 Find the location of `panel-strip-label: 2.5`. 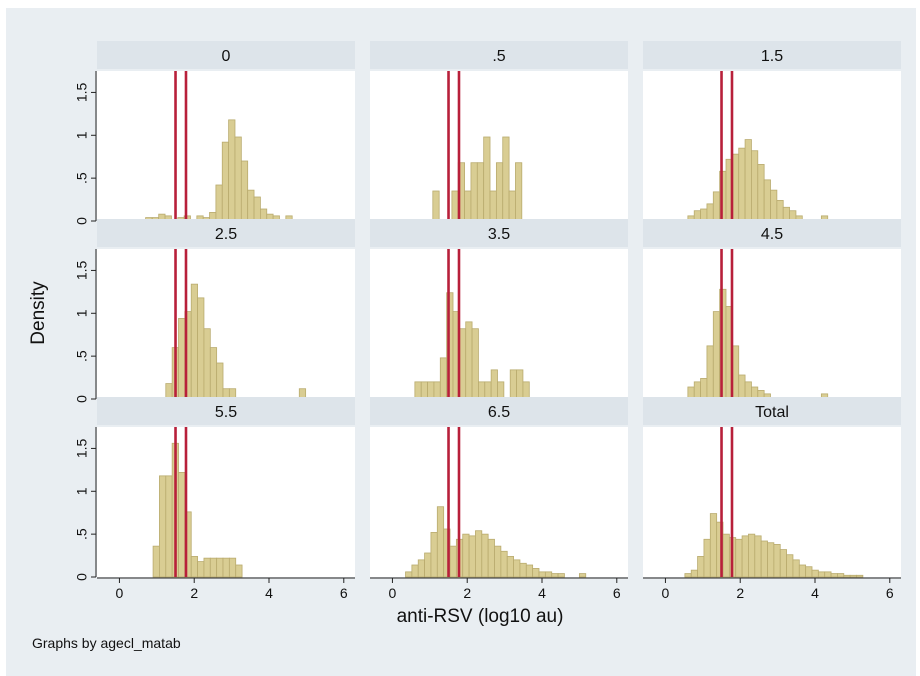

panel-strip-label: 2.5 is located at coordinates (226, 234).